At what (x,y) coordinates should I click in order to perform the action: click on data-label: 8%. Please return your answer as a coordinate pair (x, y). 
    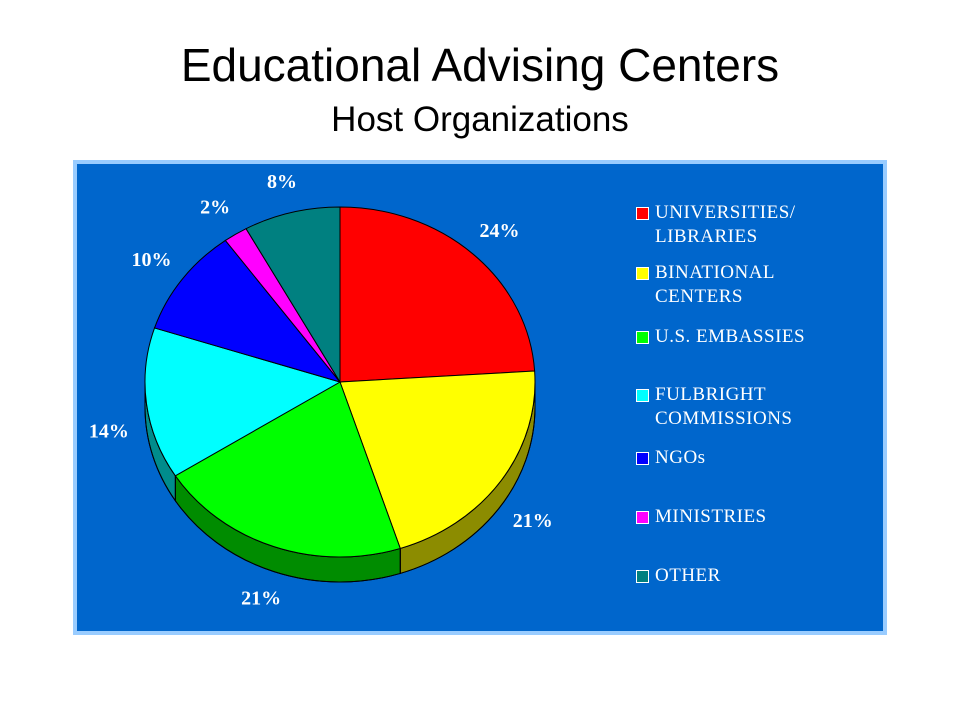
    Looking at the image, I should click on (282, 182).